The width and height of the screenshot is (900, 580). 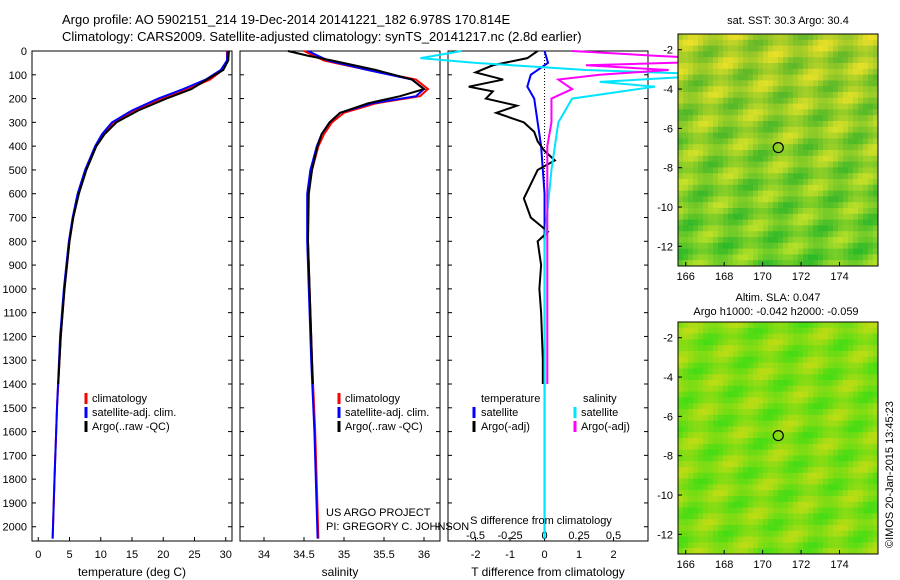 What do you see at coordinates (839, 277) in the screenshot?
I see `map-x-tick-label: 174` at bounding box center [839, 277].